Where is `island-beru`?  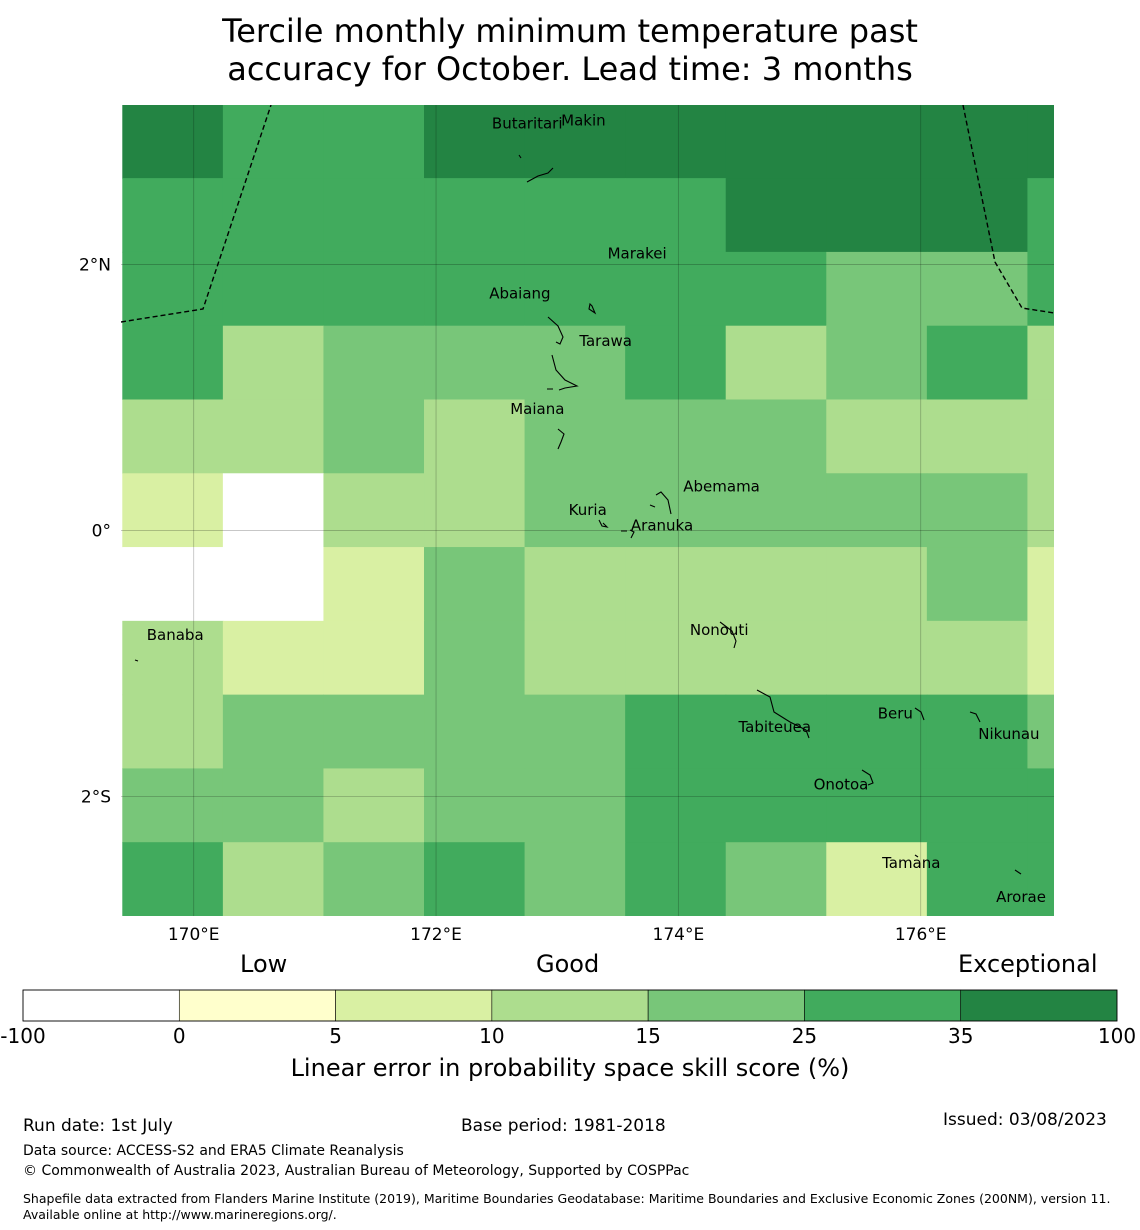 island-beru is located at coordinates (919, 714).